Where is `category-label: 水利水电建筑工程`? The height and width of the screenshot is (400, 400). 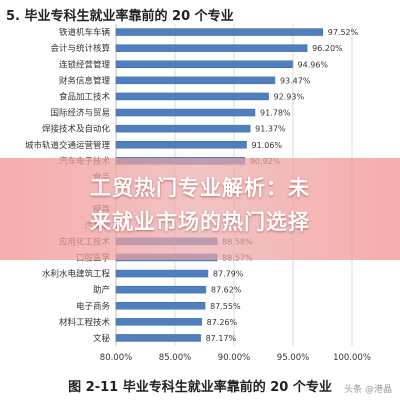
category-label: 水利水电建筑工程 is located at coordinates (76, 274).